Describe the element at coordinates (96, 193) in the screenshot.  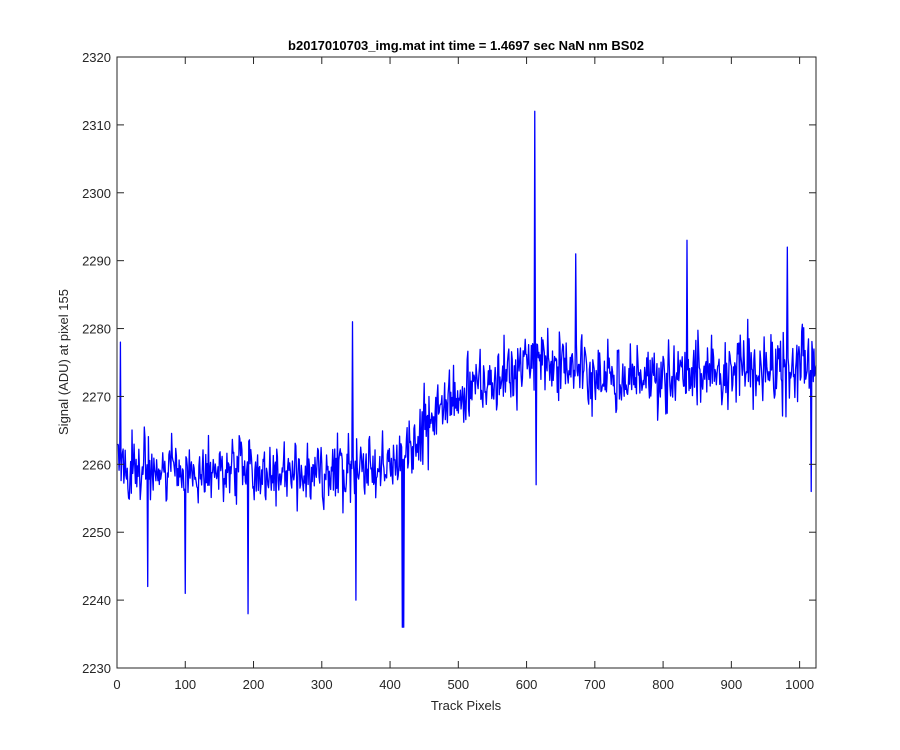
I see `y-tick-label: 2300` at that location.